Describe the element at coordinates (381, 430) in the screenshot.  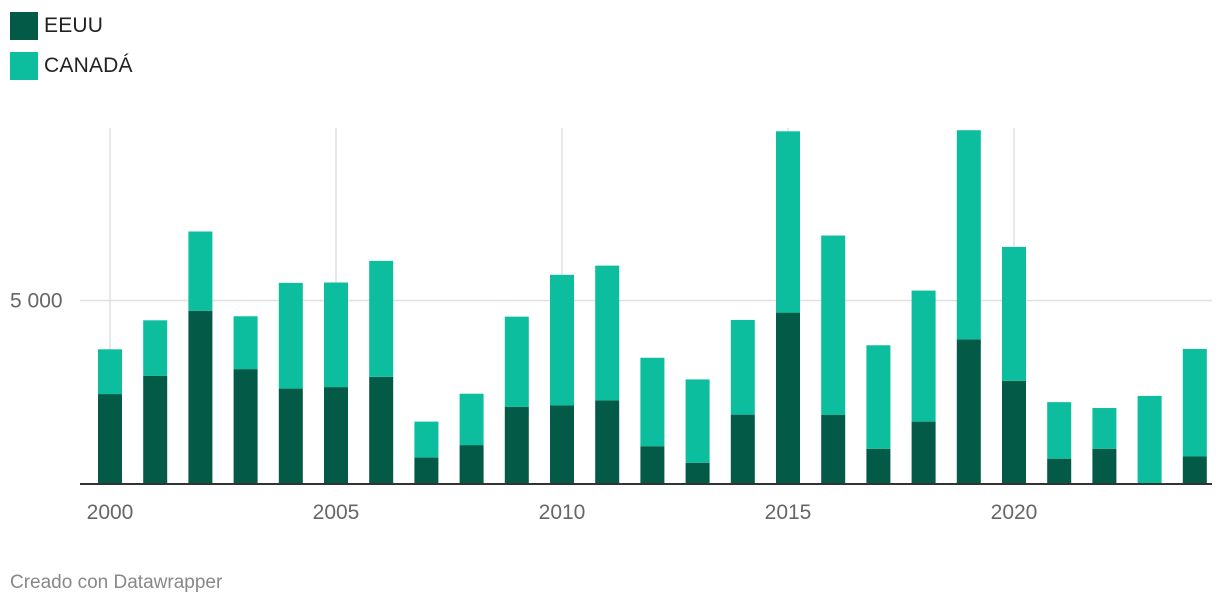
I see `bar-eeuu-2006` at that location.